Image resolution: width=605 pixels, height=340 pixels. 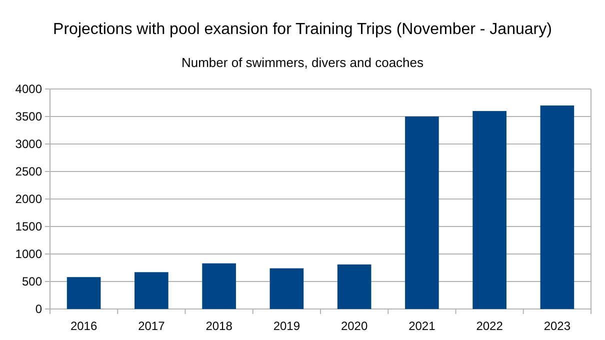 I want to click on chart-title: Projections with pool exansion for Training Trips (November - January), so click(x=302, y=29).